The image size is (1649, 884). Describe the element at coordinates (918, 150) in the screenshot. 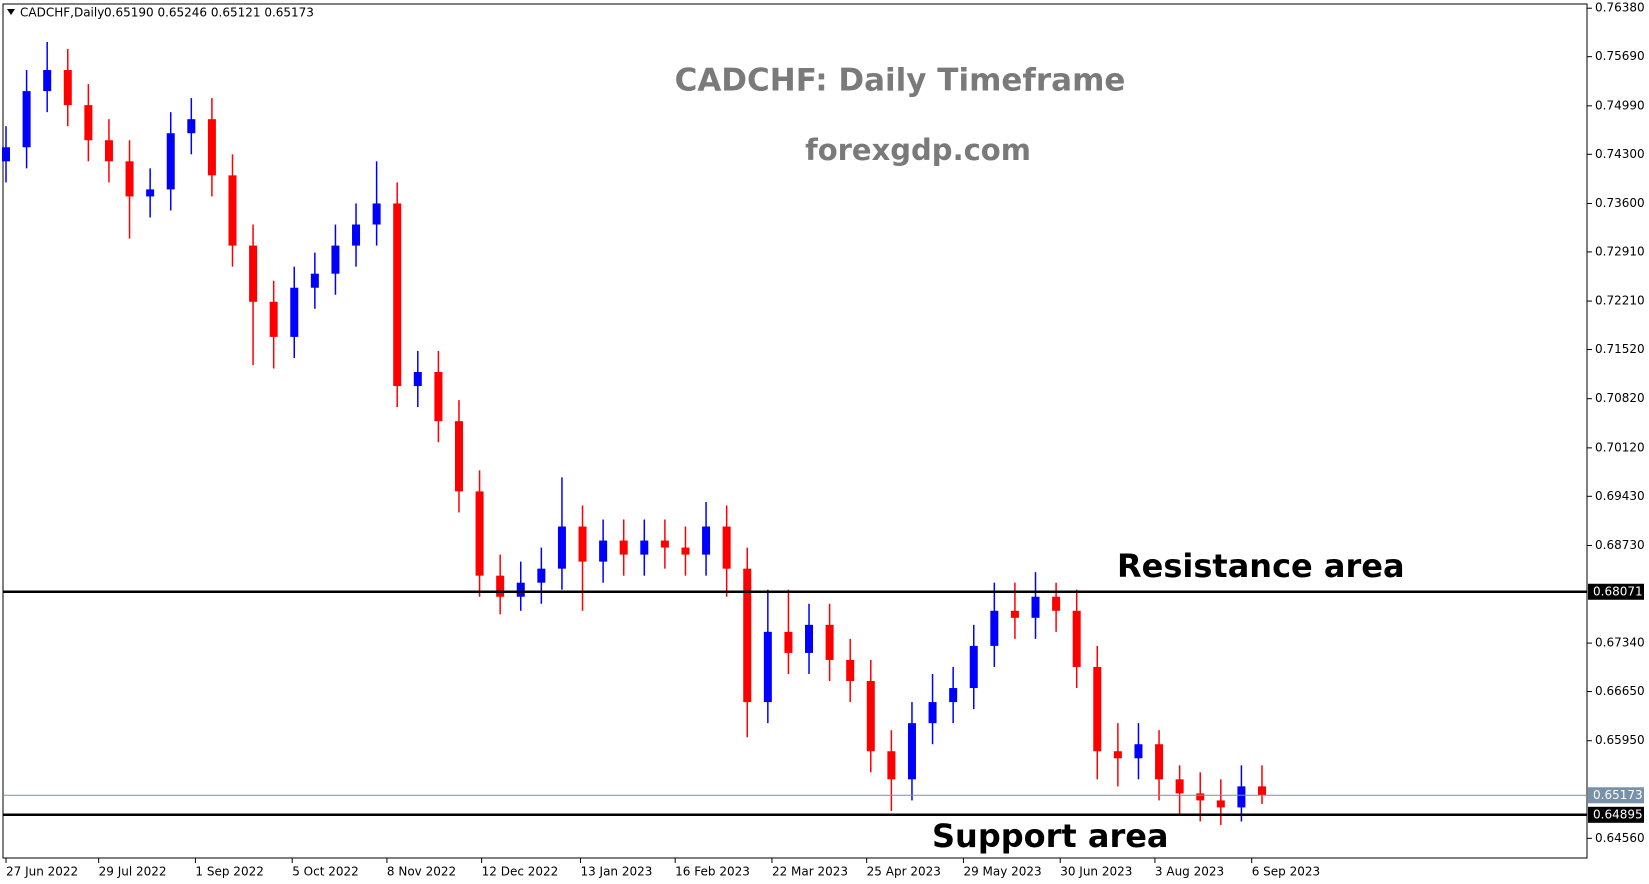

I see `chart-subtitle: forexgdp.com` at that location.